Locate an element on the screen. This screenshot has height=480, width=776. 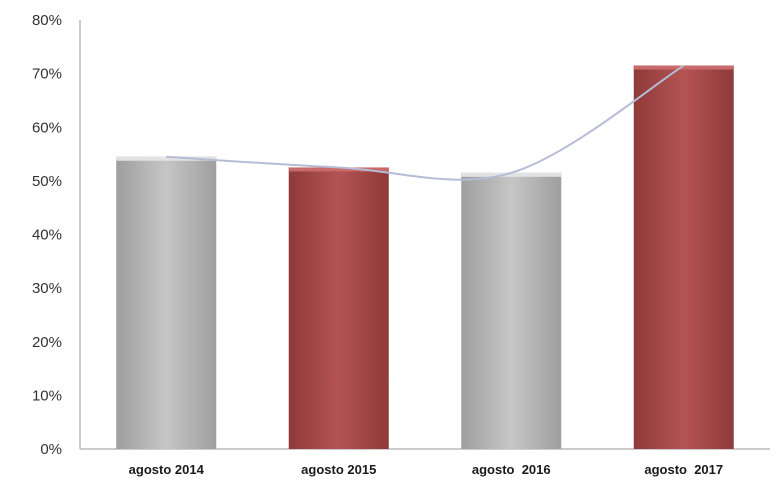
y-tick-label: 0% is located at coordinates (51, 449).